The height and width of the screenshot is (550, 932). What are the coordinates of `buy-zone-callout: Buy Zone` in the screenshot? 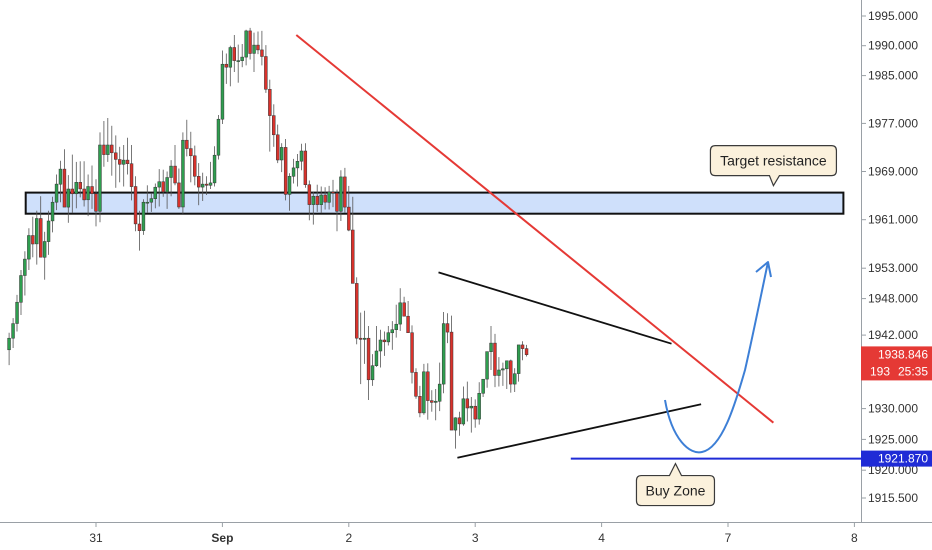 It's located at (675, 484).